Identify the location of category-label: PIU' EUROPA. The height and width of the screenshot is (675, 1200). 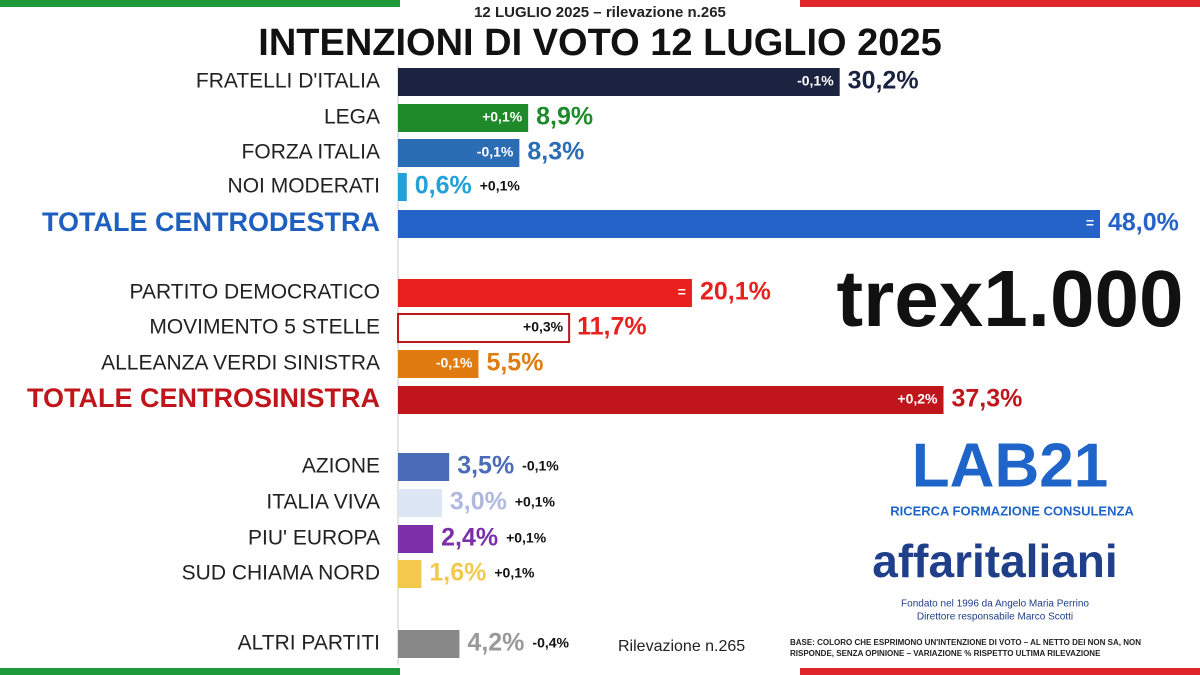
(314, 538).